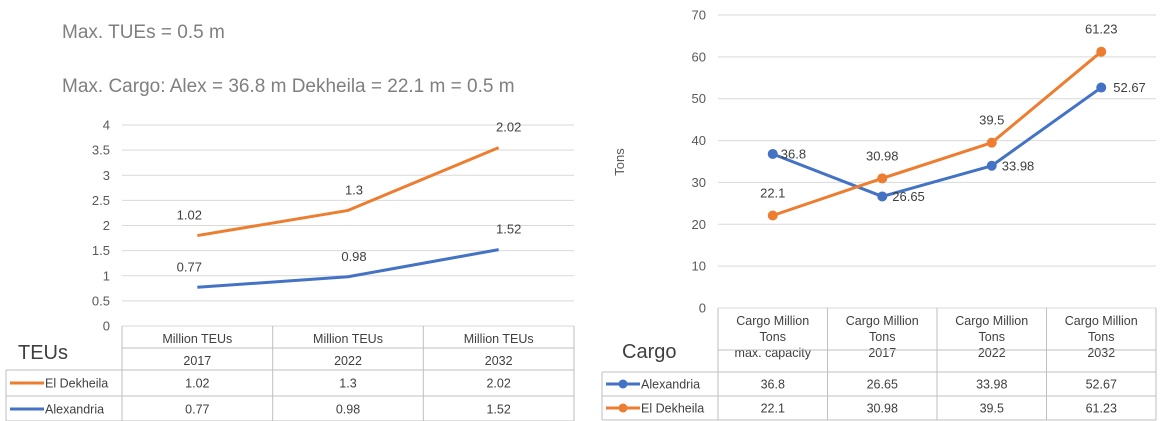 The width and height of the screenshot is (1170, 421). What do you see at coordinates (498, 410) in the screenshot?
I see `table-cell: 1.52` at bounding box center [498, 410].